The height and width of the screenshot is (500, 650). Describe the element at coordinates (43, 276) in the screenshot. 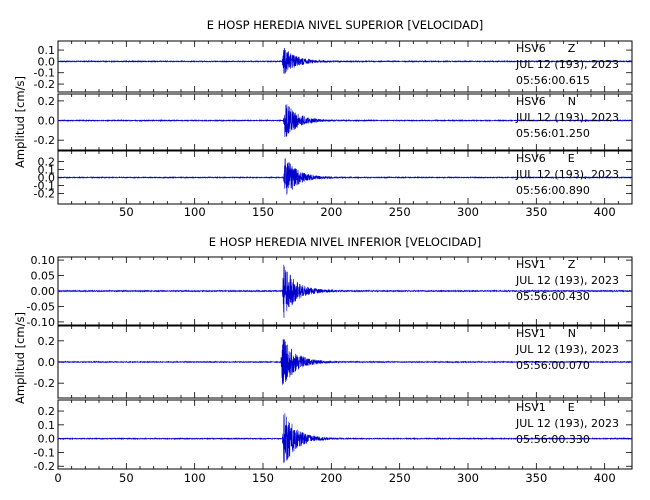

I see `y-tick-label: 0.05` at that location.